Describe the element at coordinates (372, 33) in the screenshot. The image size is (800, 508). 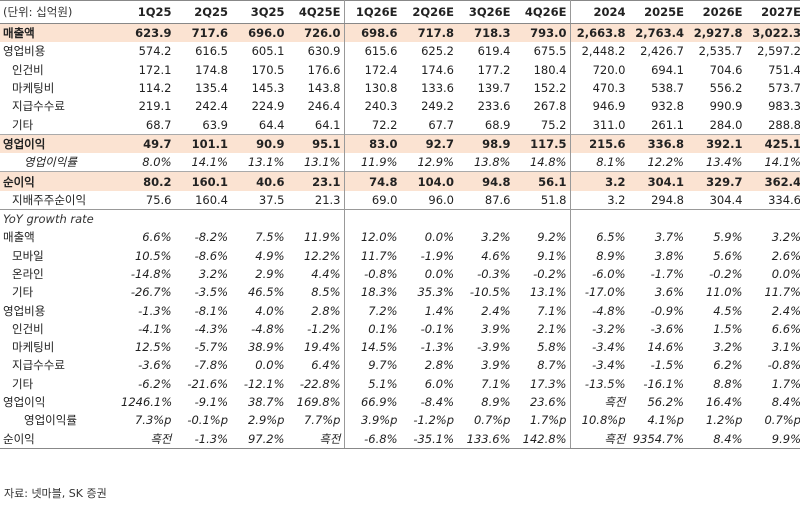
I see `cell-value: 698.6` at that location.